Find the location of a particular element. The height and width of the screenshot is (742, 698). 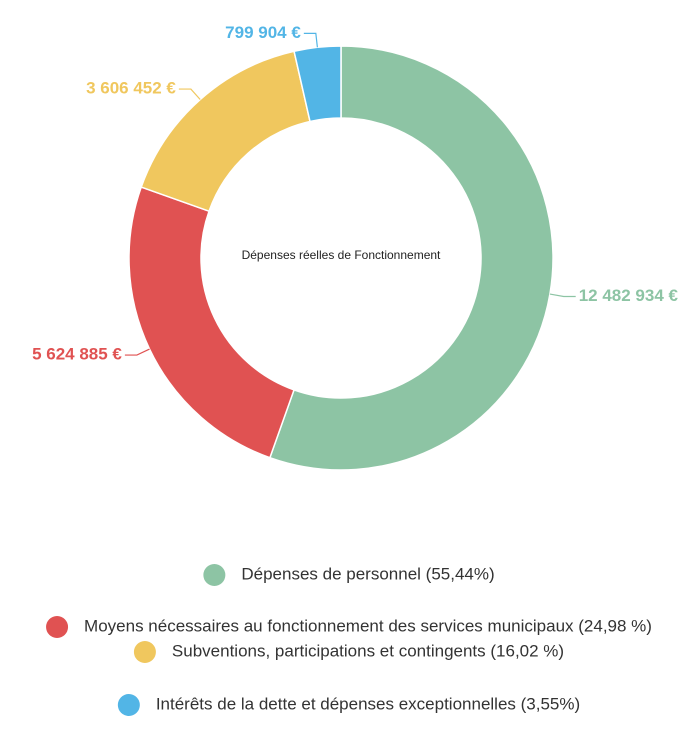

value-label: 5 624 885 € is located at coordinates (77, 354).